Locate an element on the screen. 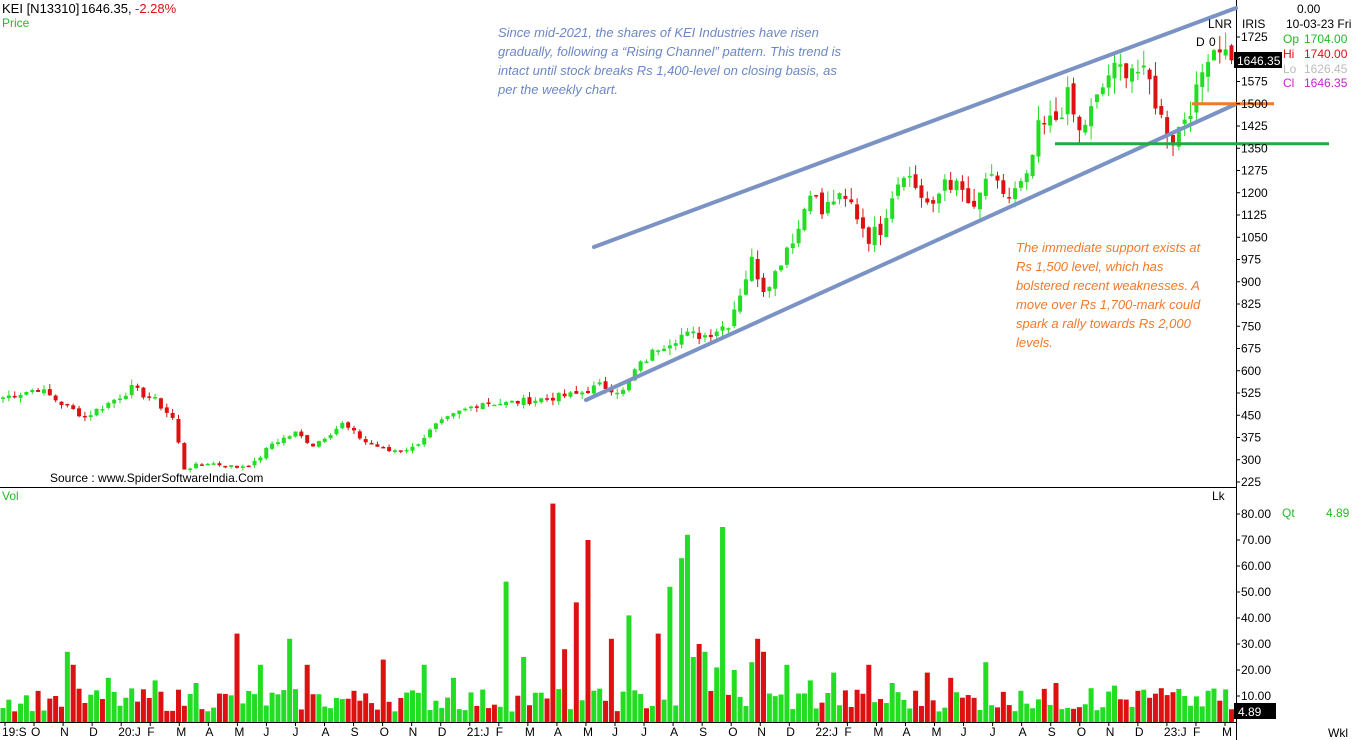  source-credit: Source : www.SpiderSoftwareIndia.Com is located at coordinates (157, 478).